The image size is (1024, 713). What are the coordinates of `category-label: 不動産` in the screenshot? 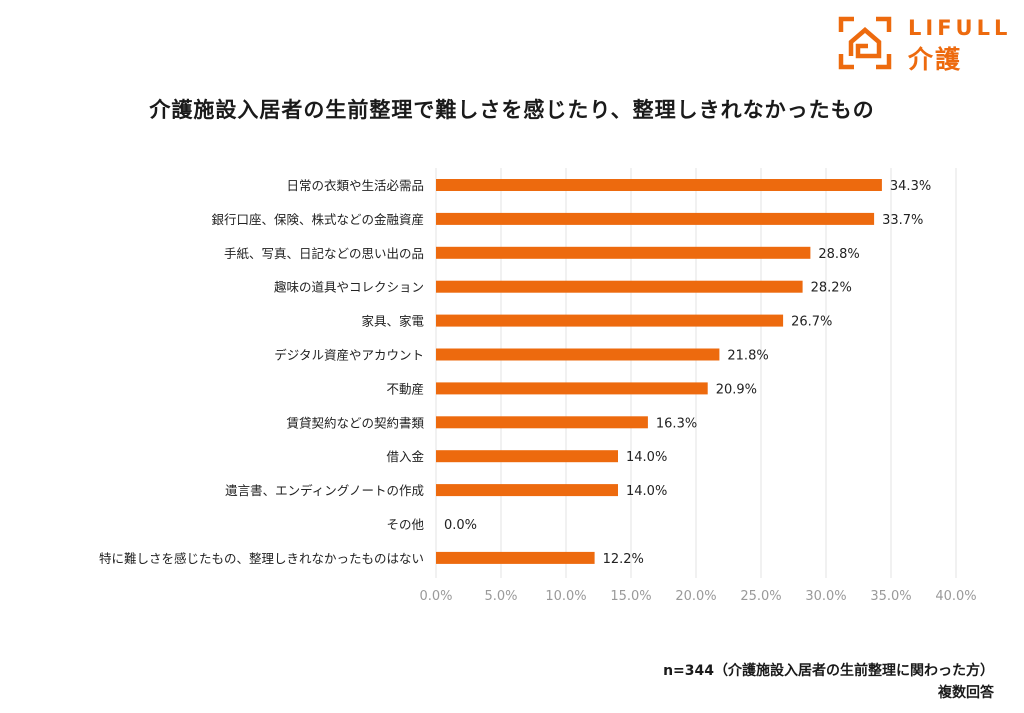 It's located at (405, 388).